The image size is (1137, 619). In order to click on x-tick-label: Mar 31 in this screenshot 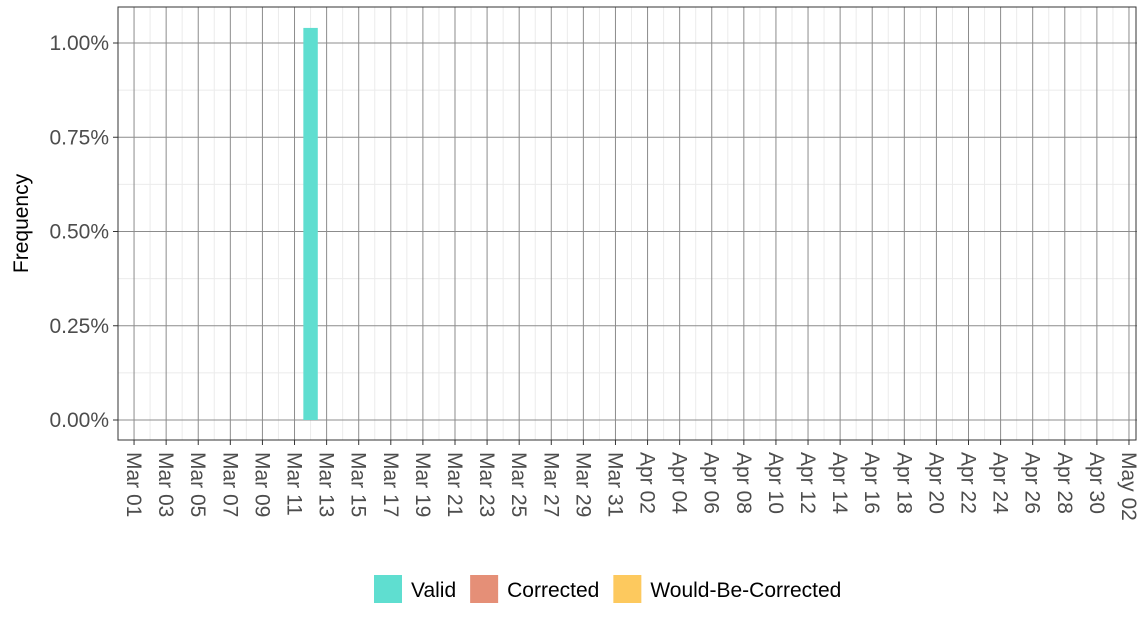, I will do `click(614, 484)`.